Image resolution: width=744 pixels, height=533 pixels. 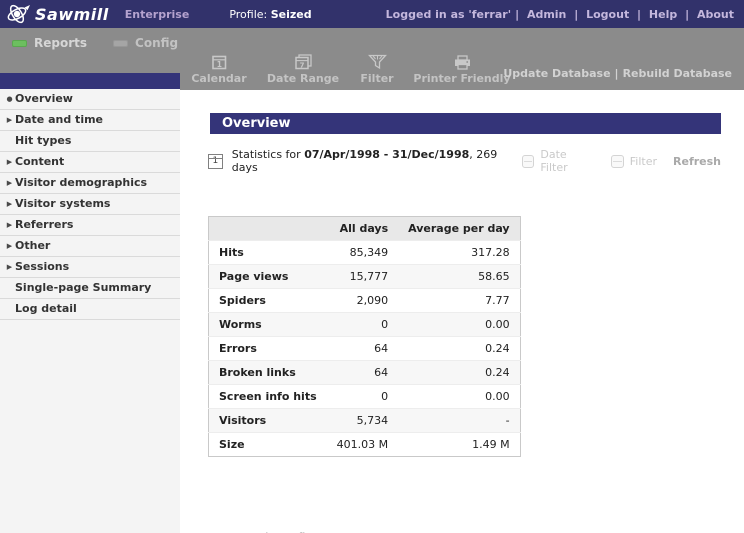 What do you see at coordinates (90, 99) in the screenshot?
I see `sidebar-item-overview: ● Overview` at bounding box center [90, 99].